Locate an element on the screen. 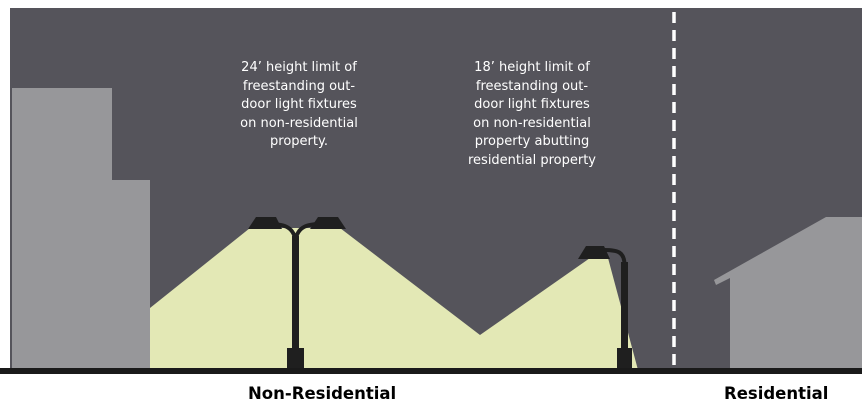  ground-line is located at coordinates (431, 371).